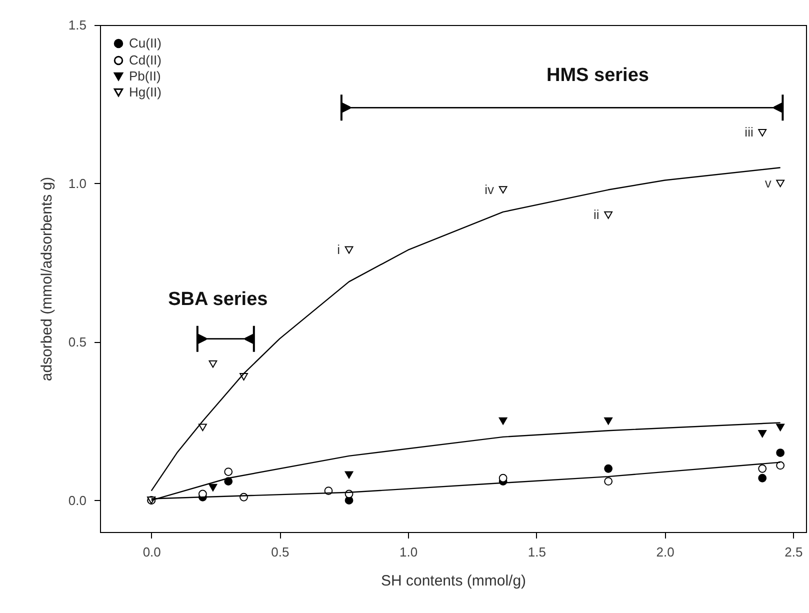 The width and height of the screenshot is (809, 613). I want to click on annotation: ii, so click(597, 214).